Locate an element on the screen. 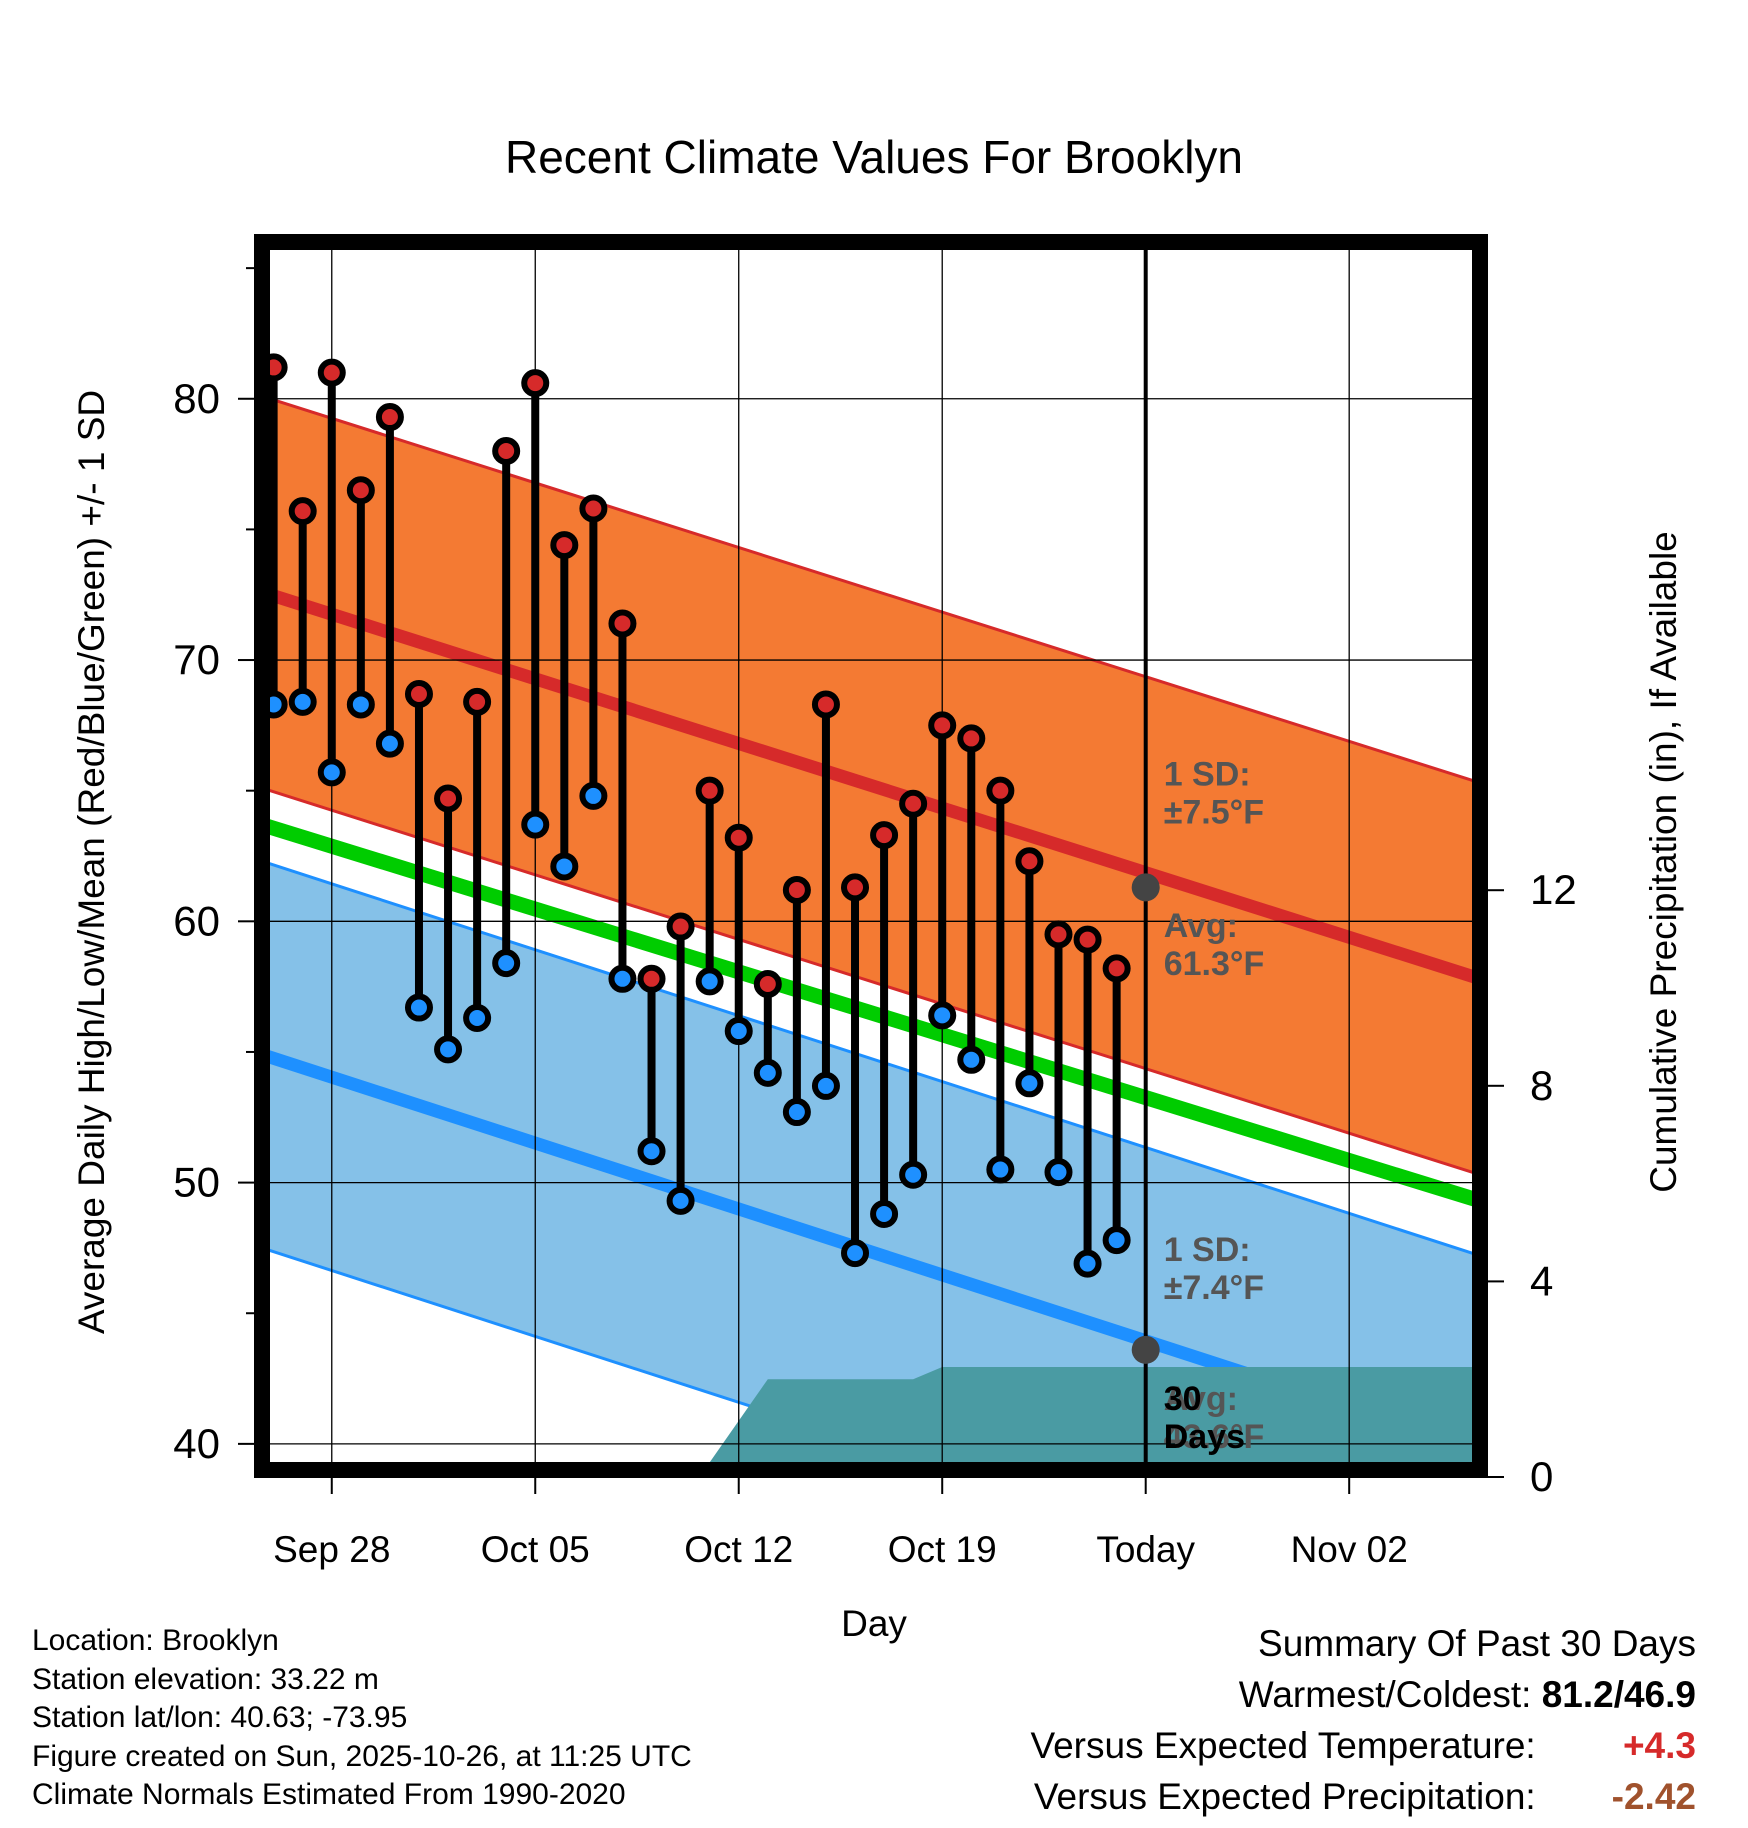  high-sd-annotation-line: 1 SD: is located at coordinates (1207, 774).